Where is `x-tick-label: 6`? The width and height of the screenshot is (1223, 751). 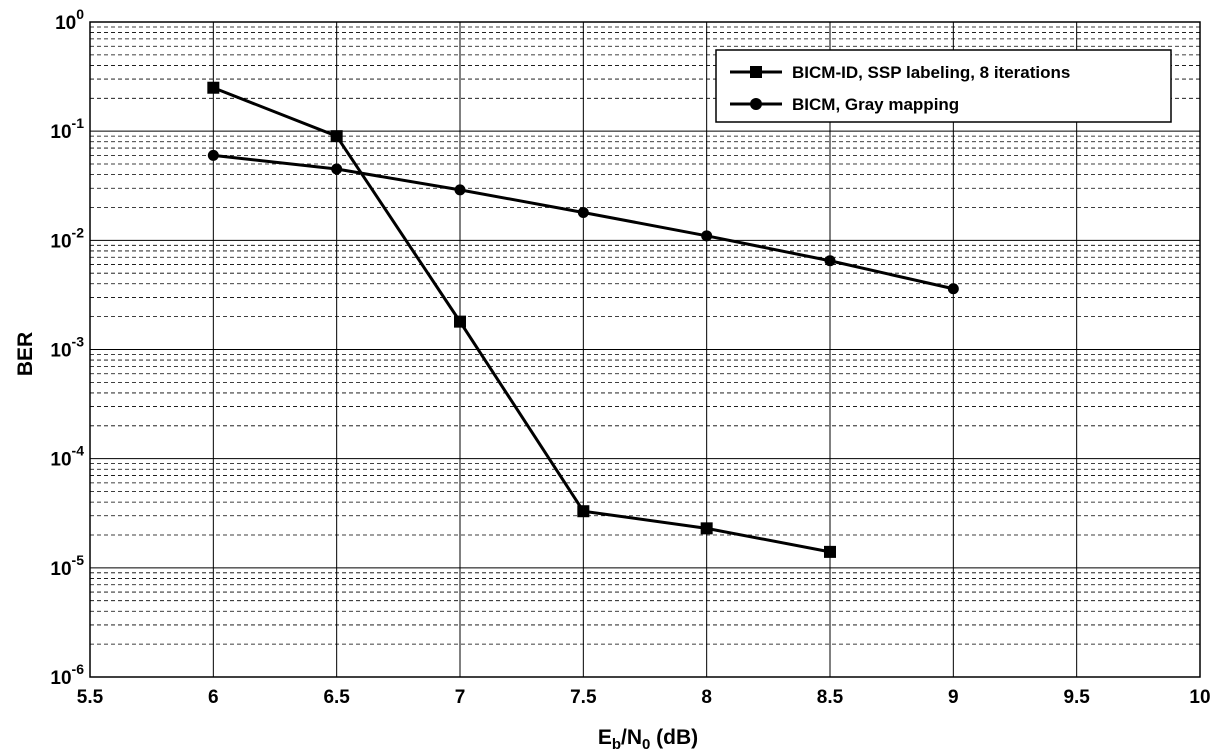
x-tick-label: 6 is located at coordinates (213, 697).